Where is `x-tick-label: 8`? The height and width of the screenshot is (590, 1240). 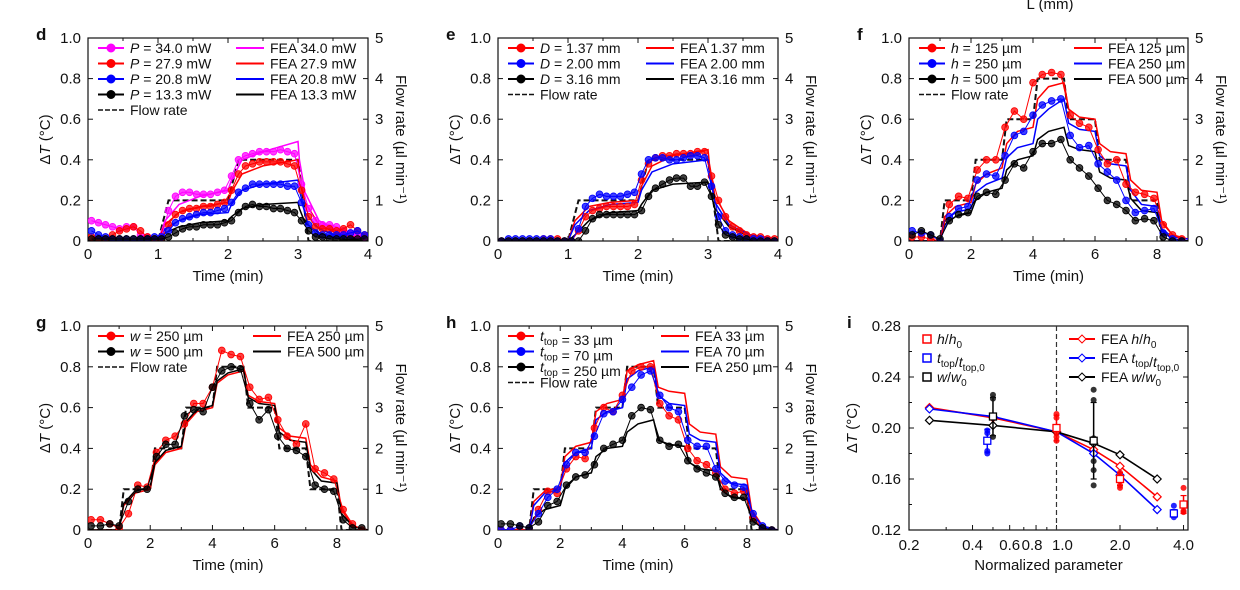
x-tick-label: 8 is located at coordinates (747, 543).